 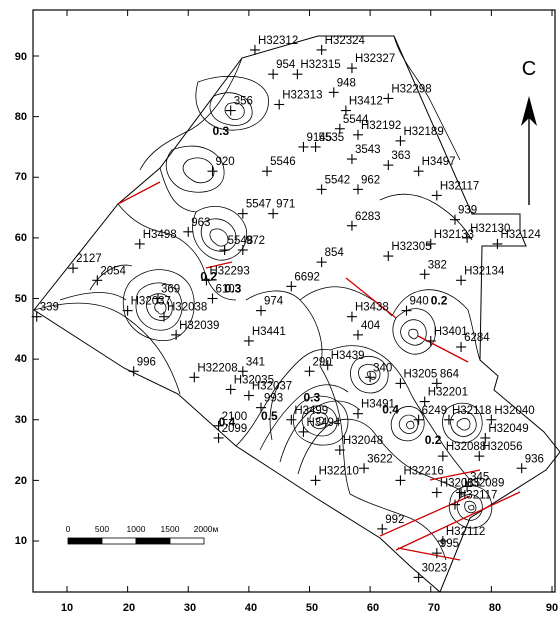 I want to click on well-marker: H32189, so click(x=419, y=136).